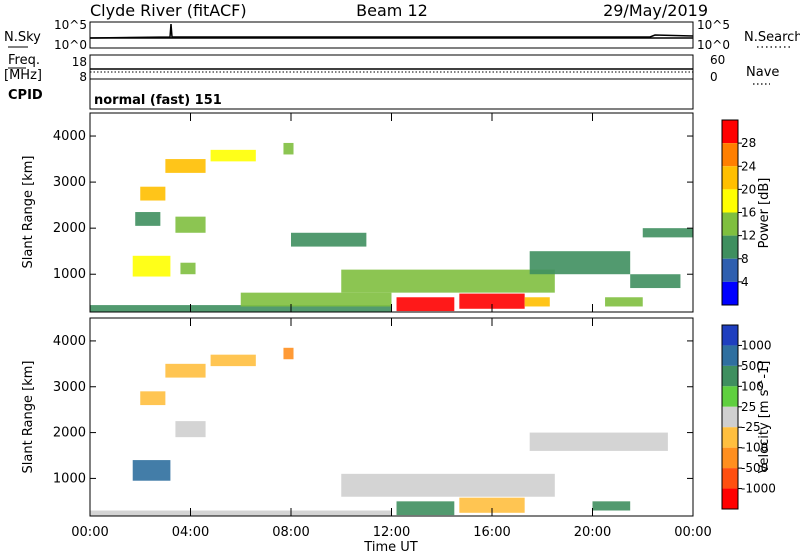 The height and width of the screenshot is (554, 800). I want to click on nave-tick-low: 0, so click(714, 77).